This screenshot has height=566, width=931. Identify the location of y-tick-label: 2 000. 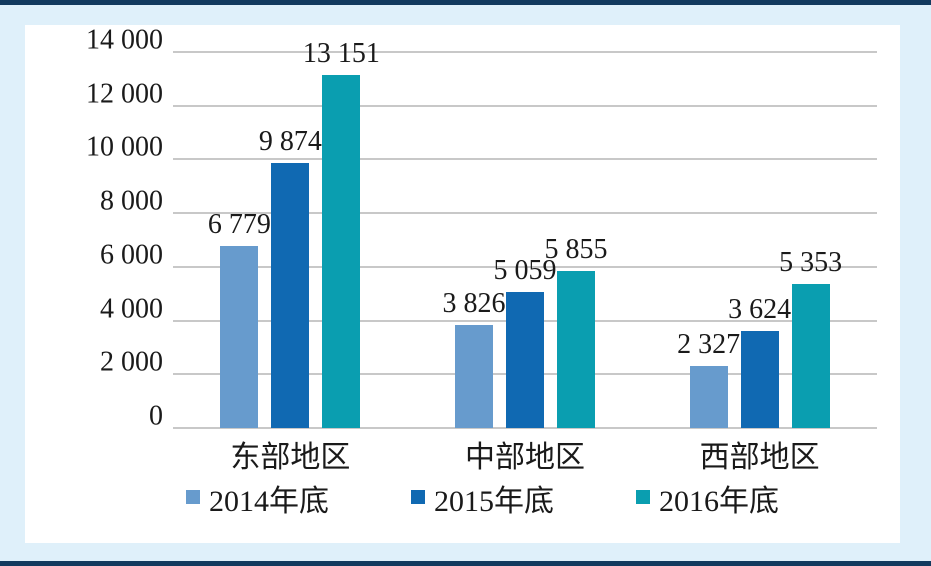
(131, 362).